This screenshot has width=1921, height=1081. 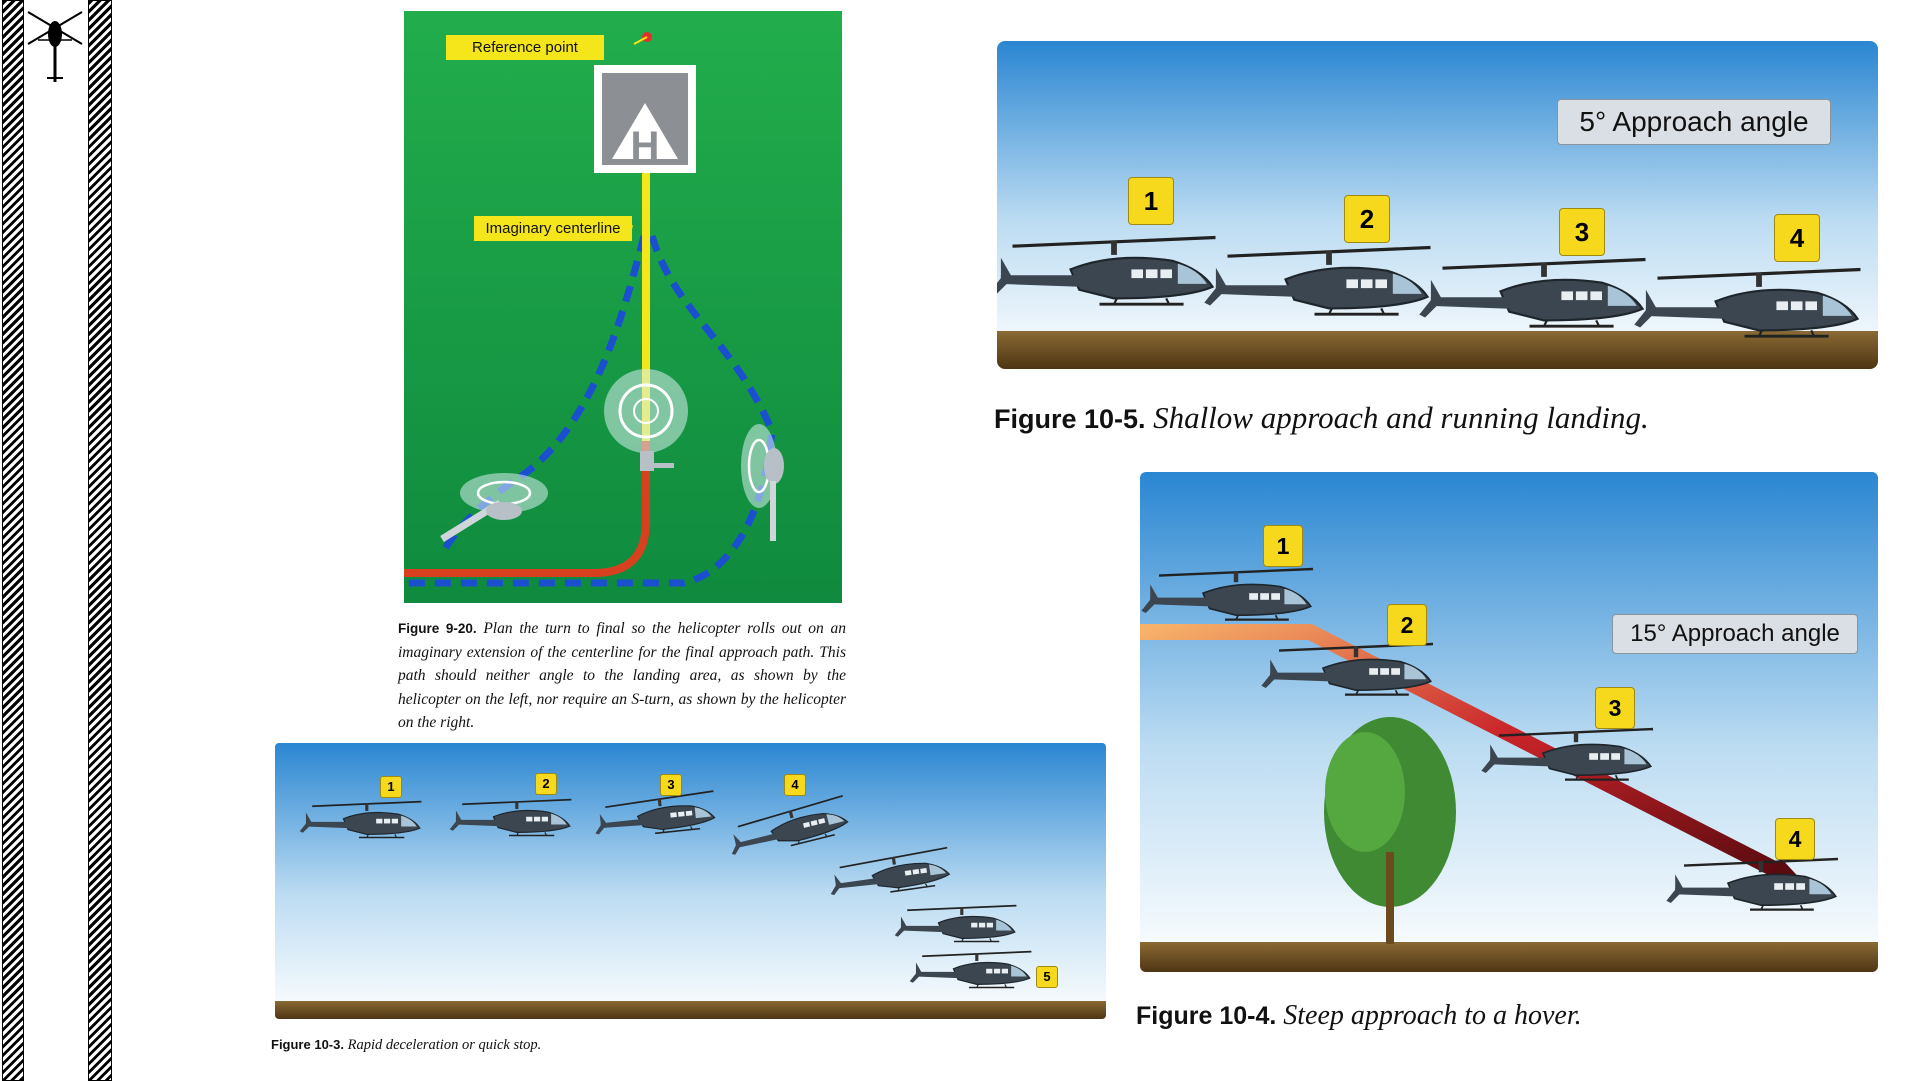 I want to click on fig10-5-marker-4: 4, so click(x=1797, y=238).